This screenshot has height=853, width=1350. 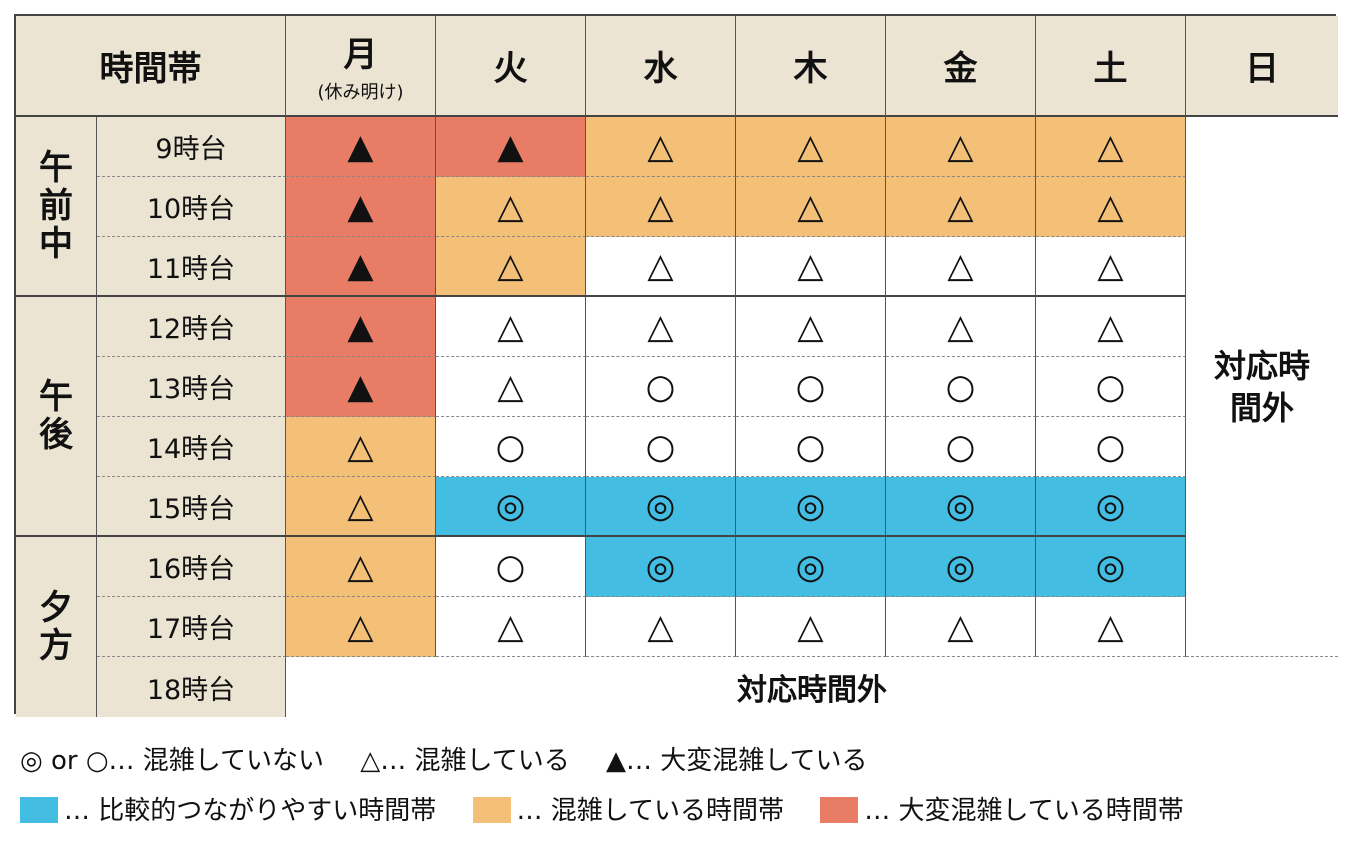 I want to click on time-label: 10時台, so click(x=191, y=207).